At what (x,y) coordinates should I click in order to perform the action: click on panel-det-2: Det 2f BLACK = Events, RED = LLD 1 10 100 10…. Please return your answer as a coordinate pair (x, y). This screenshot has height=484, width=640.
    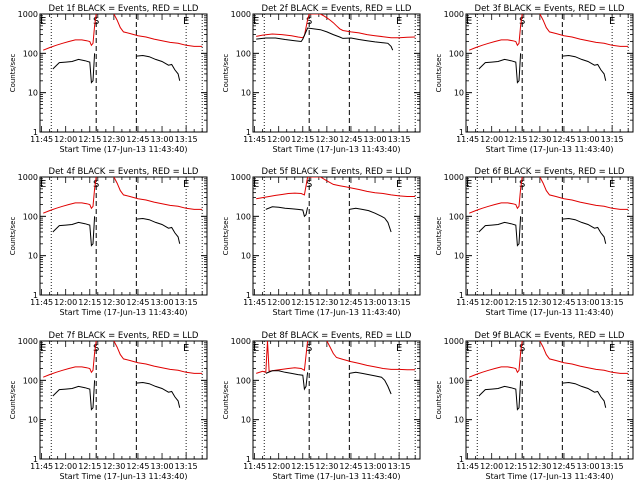
    Looking at the image, I should click on (321, 79).